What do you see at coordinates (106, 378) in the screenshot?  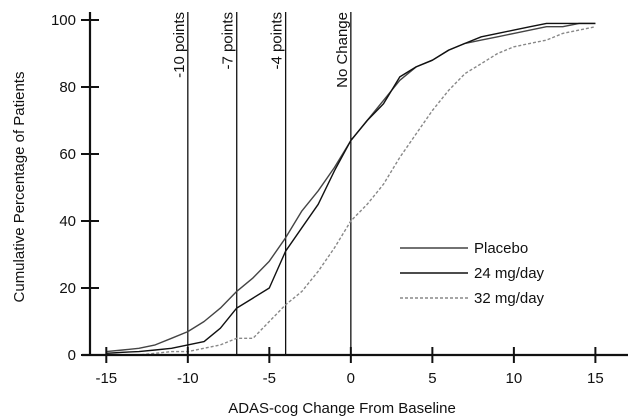 I see `x-tick-label: -15` at bounding box center [106, 378].